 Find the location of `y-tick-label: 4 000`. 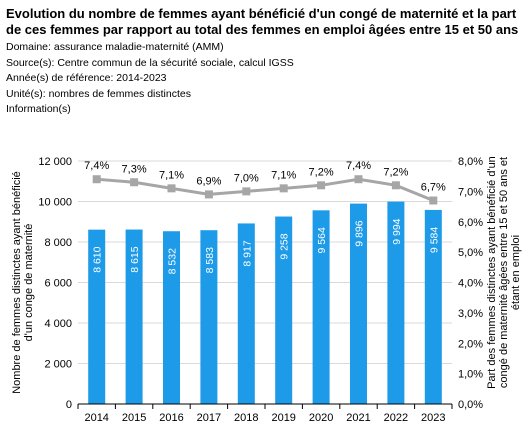

y-tick-label: 4 000 is located at coordinates (58, 324).